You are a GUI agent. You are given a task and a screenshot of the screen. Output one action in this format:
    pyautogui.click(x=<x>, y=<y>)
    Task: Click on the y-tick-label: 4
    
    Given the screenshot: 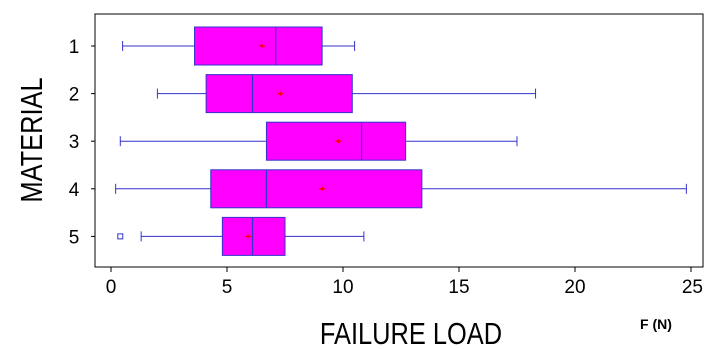 What is the action you would take?
    pyautogui.click(x=74, y=190)
    